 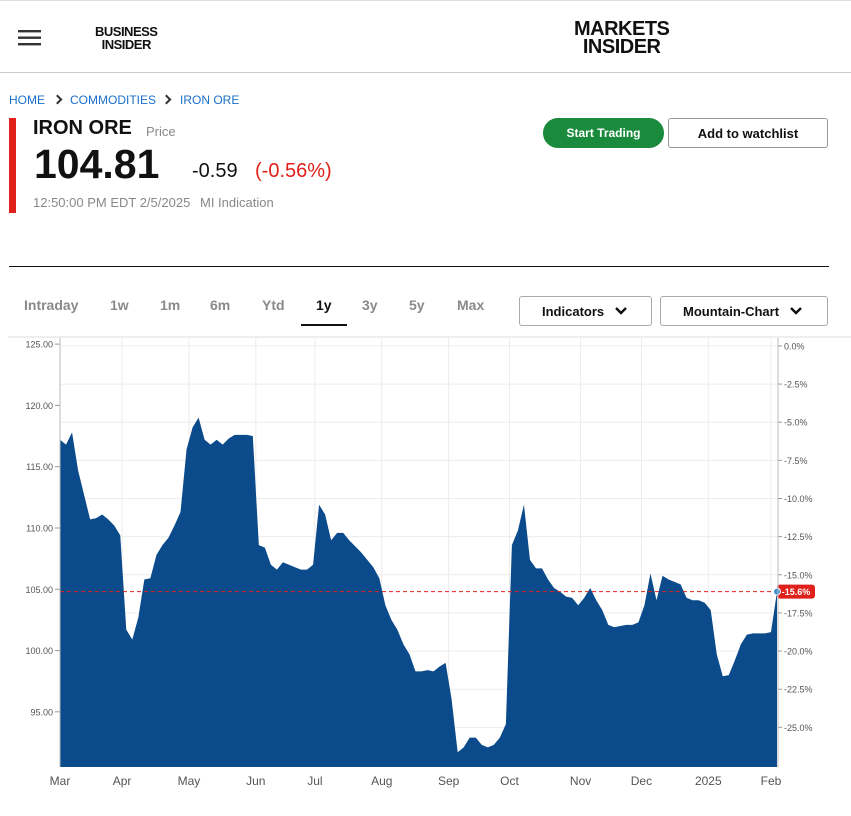 I want to click on breadcrumb-link: HOME, so click(x=27, y=100).